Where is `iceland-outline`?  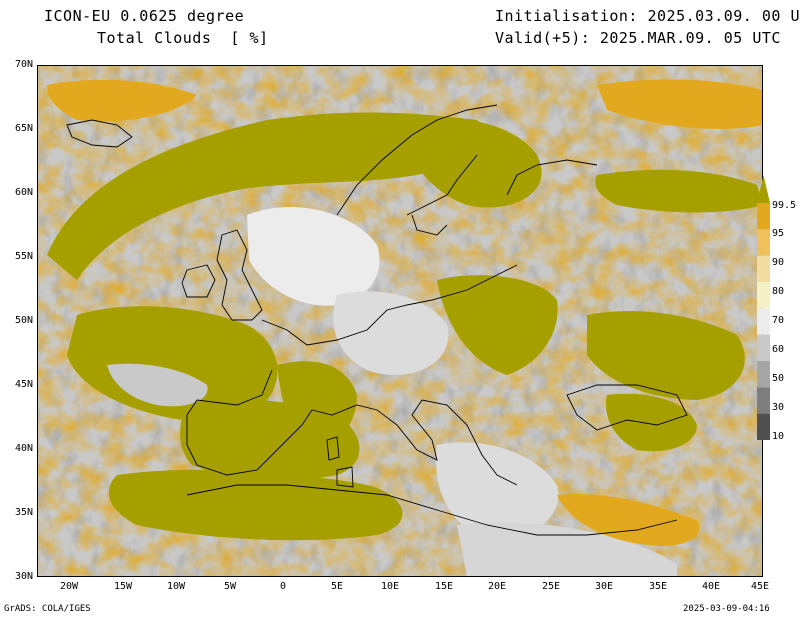 iceland-outline is located at coordinates (99, 133).